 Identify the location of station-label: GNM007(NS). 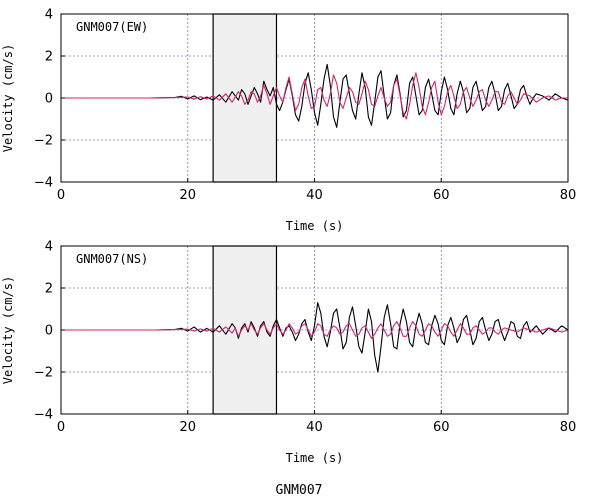
(112, 259).